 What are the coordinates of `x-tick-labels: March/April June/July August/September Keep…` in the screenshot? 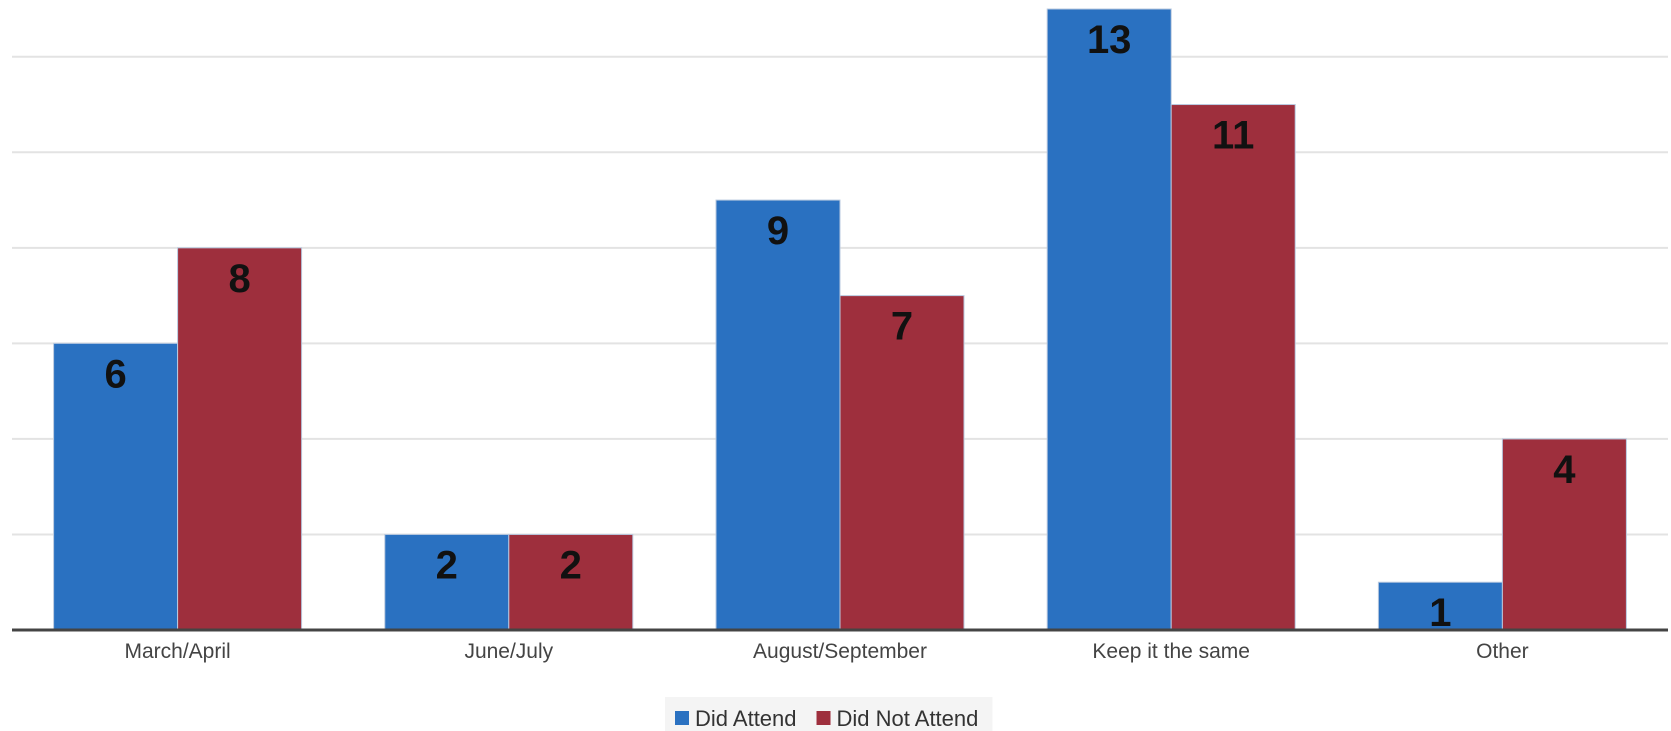 It's located at (826, 651).